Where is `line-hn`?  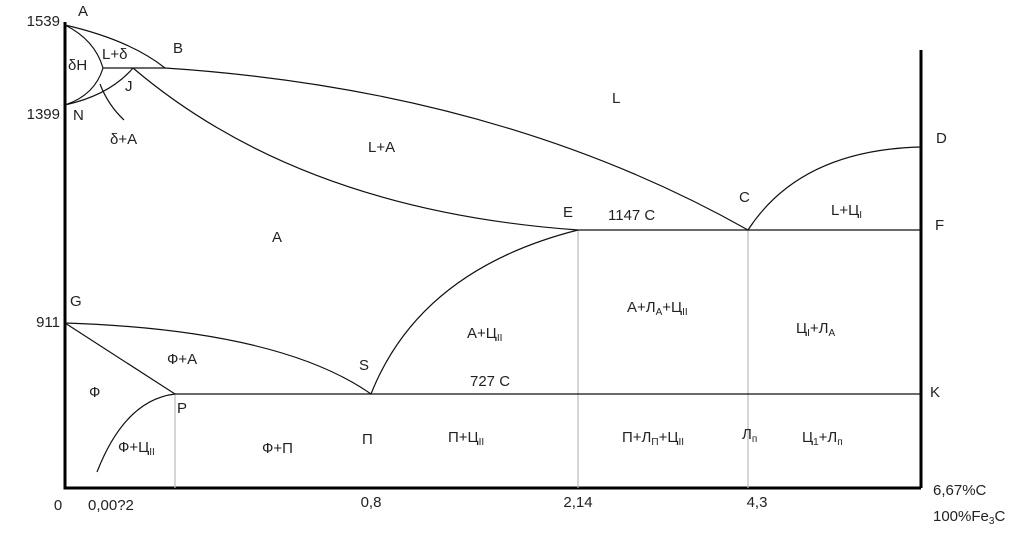 line-hn is located at coordinates (84, 86).